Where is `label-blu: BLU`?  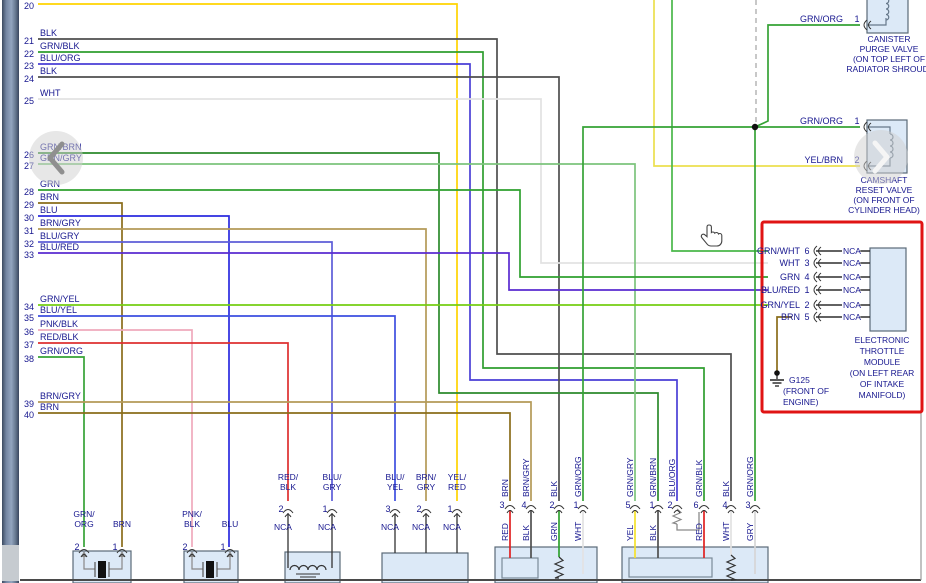
label-blu: BLU is located at coordinates (230, 524).